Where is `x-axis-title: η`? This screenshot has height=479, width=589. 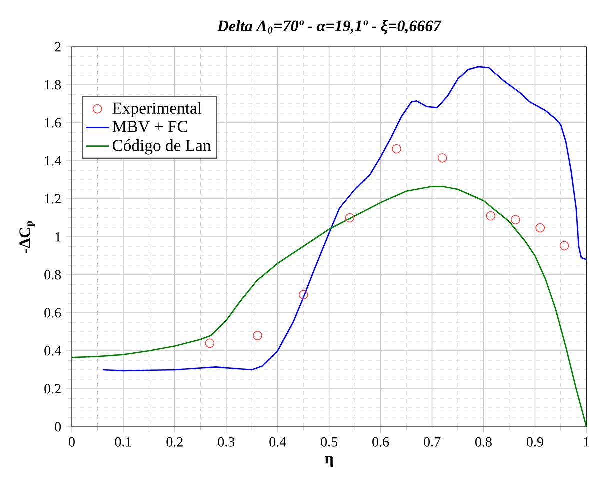 x-axis-title: η is located at coordinates (329, 462).